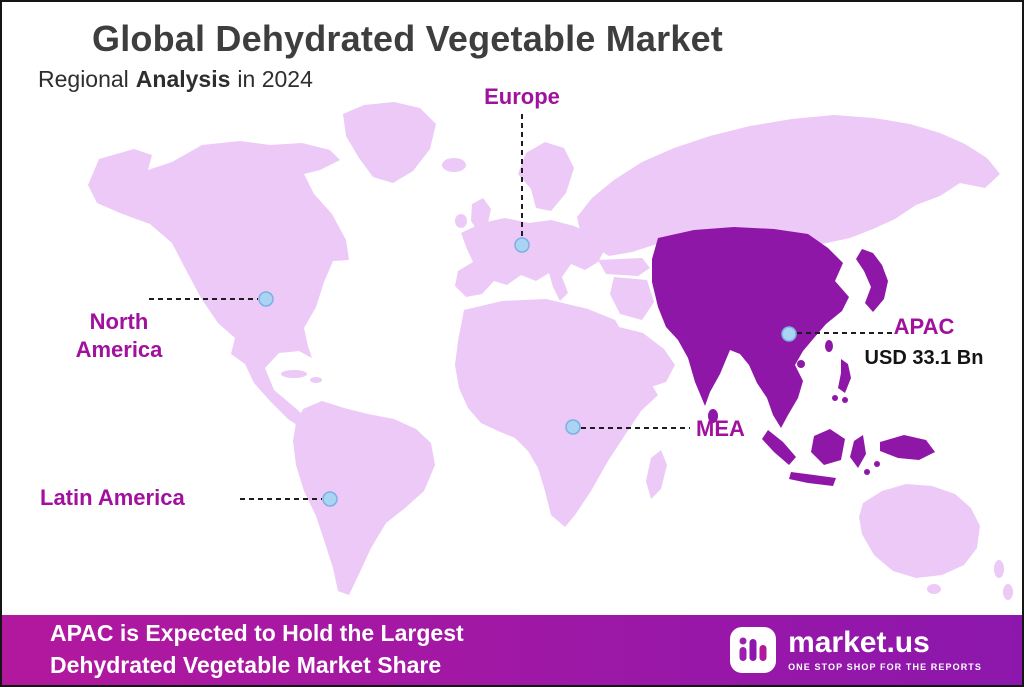 This screenshot has width=1024, height=687. Describe the element at coordinates (183, 79) in the screenshot. I see `subtitle-emph: Analysis` at that location.